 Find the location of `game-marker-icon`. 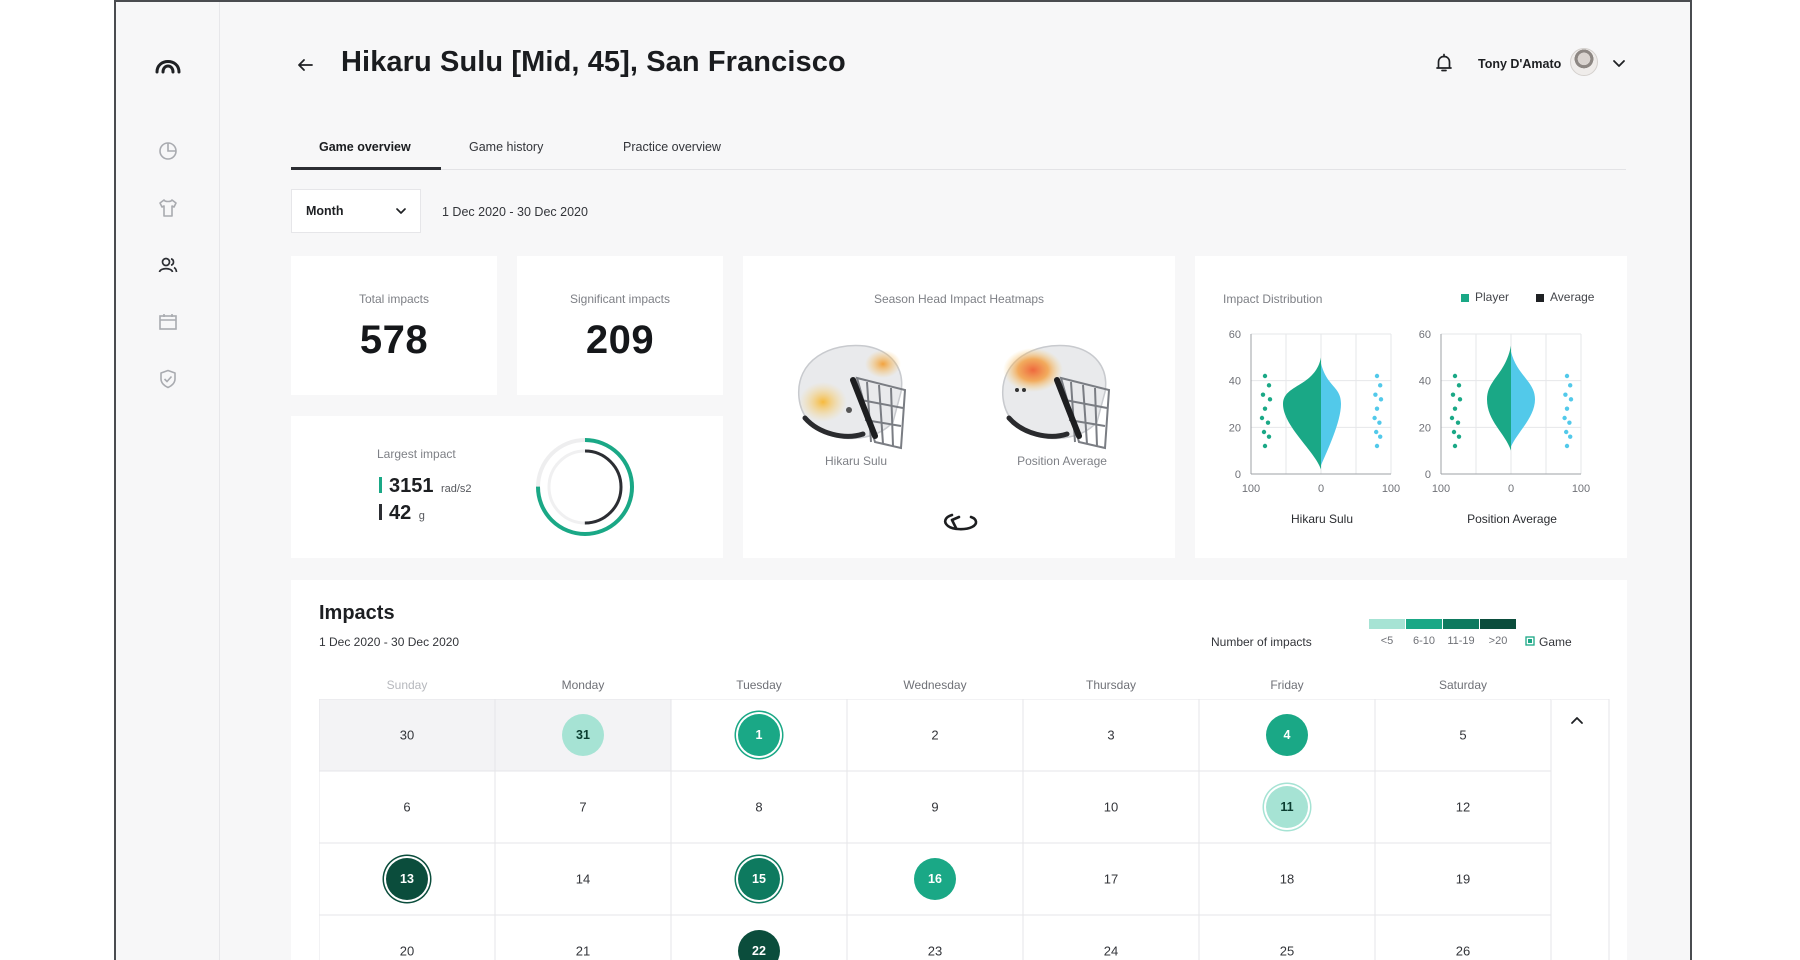

game-marker-icon is located at coordinates (1530, 641).